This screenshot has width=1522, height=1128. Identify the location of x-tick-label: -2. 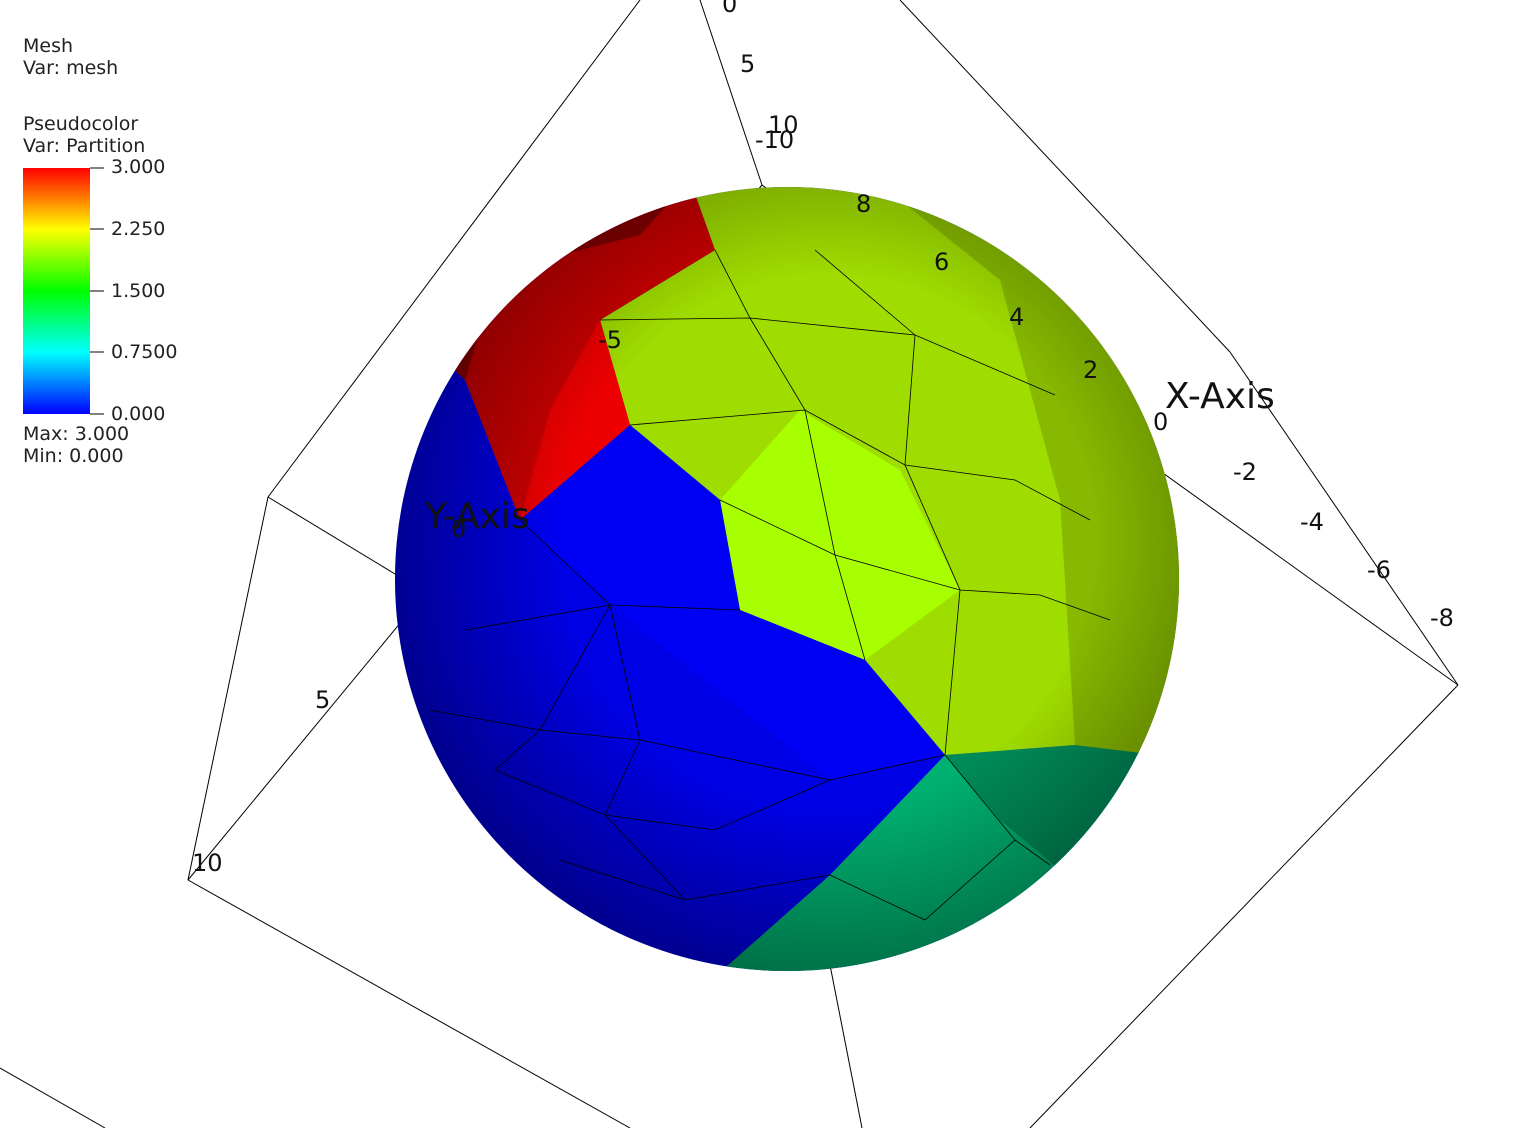
(1245, 472).